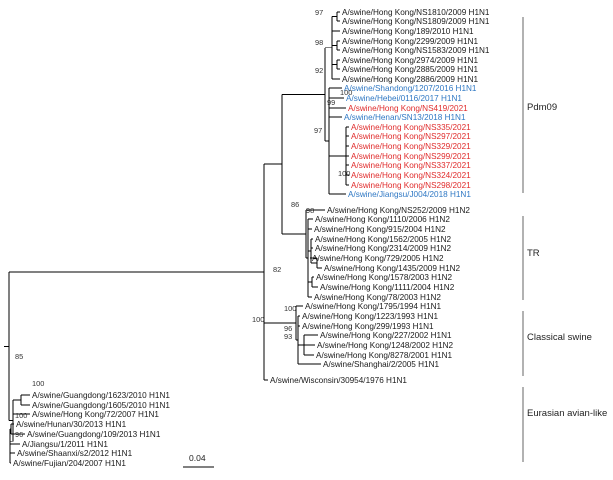 This screenshot has height=480, width=613. Describe the element at coordinates (378, 258) in the screenshot. I see `leaf-label: A/swine/Hong Kong/729/2005 H1N2` at that location.